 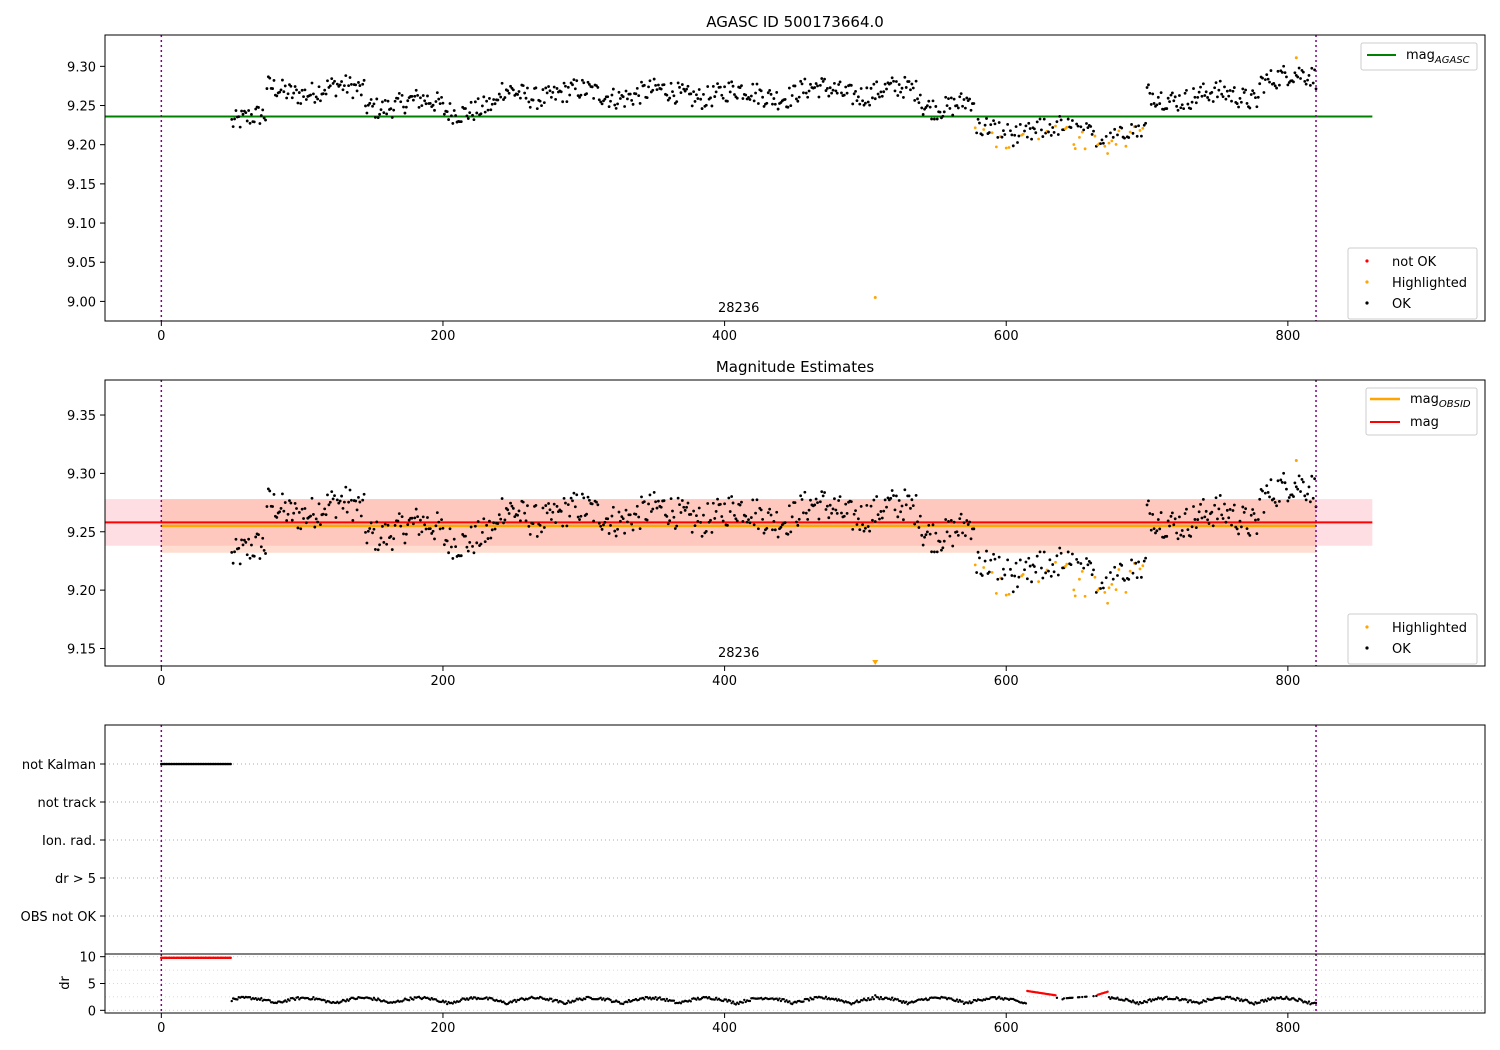 What do you see at coordinates (1126, 146) in the screenshot?
I see `highlighted-point` at bounding box center [1126, 146].